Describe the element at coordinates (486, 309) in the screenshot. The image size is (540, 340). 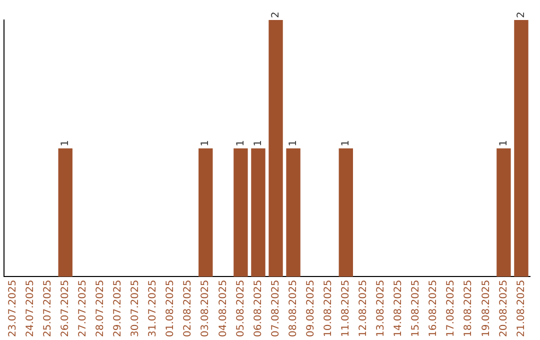
I see `x-tick-label: 19.08.2025` at that location.